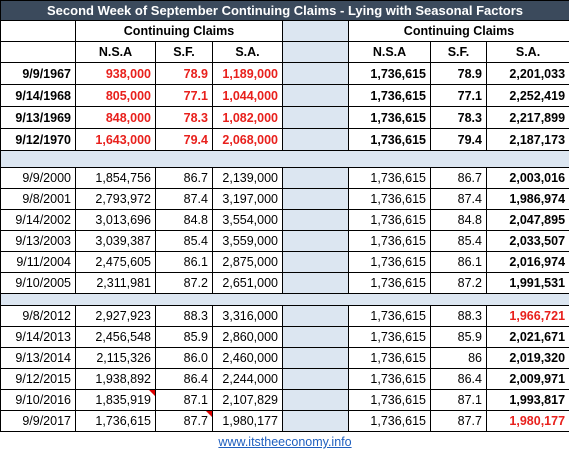  Describe the element at coordinates (184, 52) in the screenshot. I see `column-header: S.F.` at that location.